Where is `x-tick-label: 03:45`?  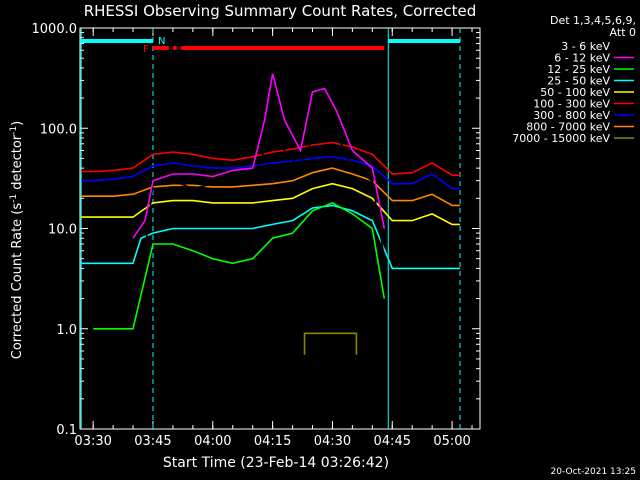
x-tick-label: 03:45 is located at coordinates (152, 441).